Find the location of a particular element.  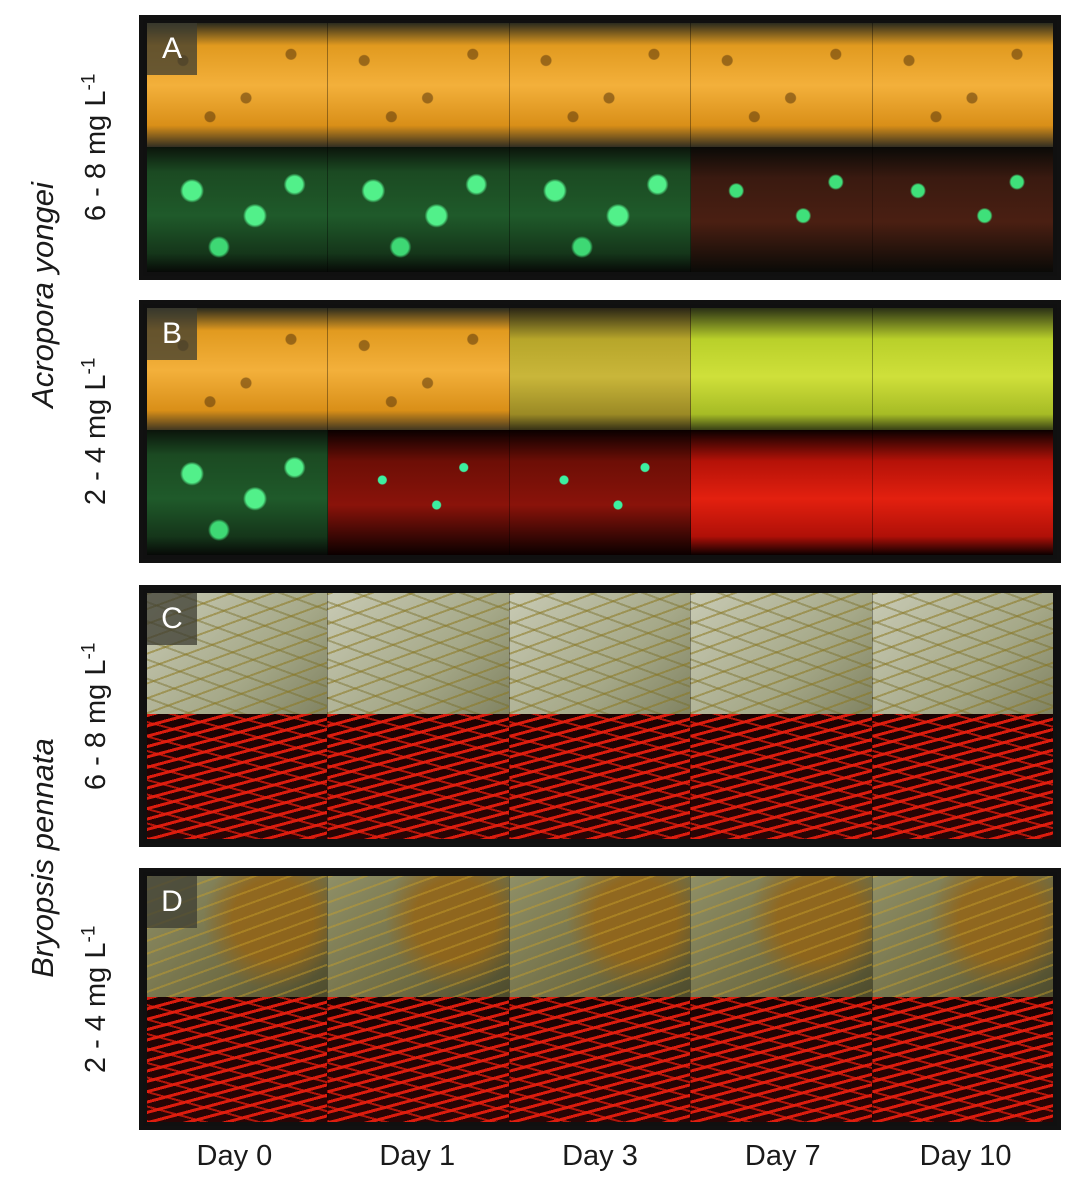

panel-c-brightfield-row is located at coordinates (600, 655).